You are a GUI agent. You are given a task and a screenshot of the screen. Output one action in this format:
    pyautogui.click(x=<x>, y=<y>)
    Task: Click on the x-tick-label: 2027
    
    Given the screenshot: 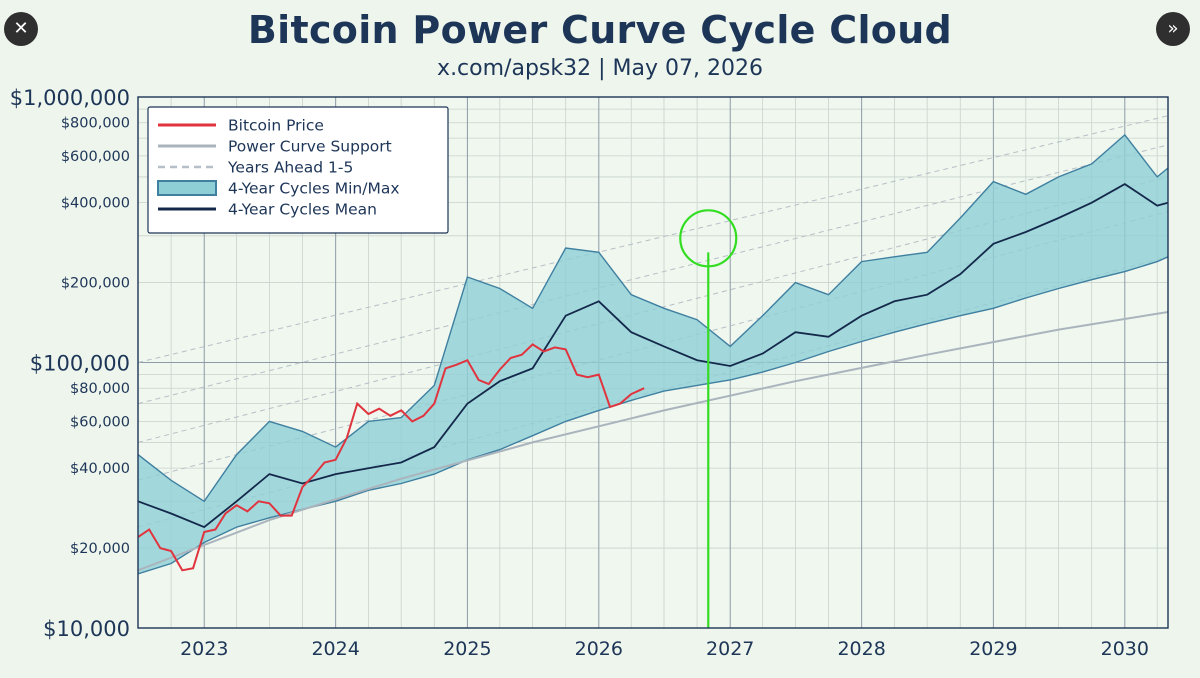 What is the action you would take?
    pyautogui.click(x=730, y=649)
    